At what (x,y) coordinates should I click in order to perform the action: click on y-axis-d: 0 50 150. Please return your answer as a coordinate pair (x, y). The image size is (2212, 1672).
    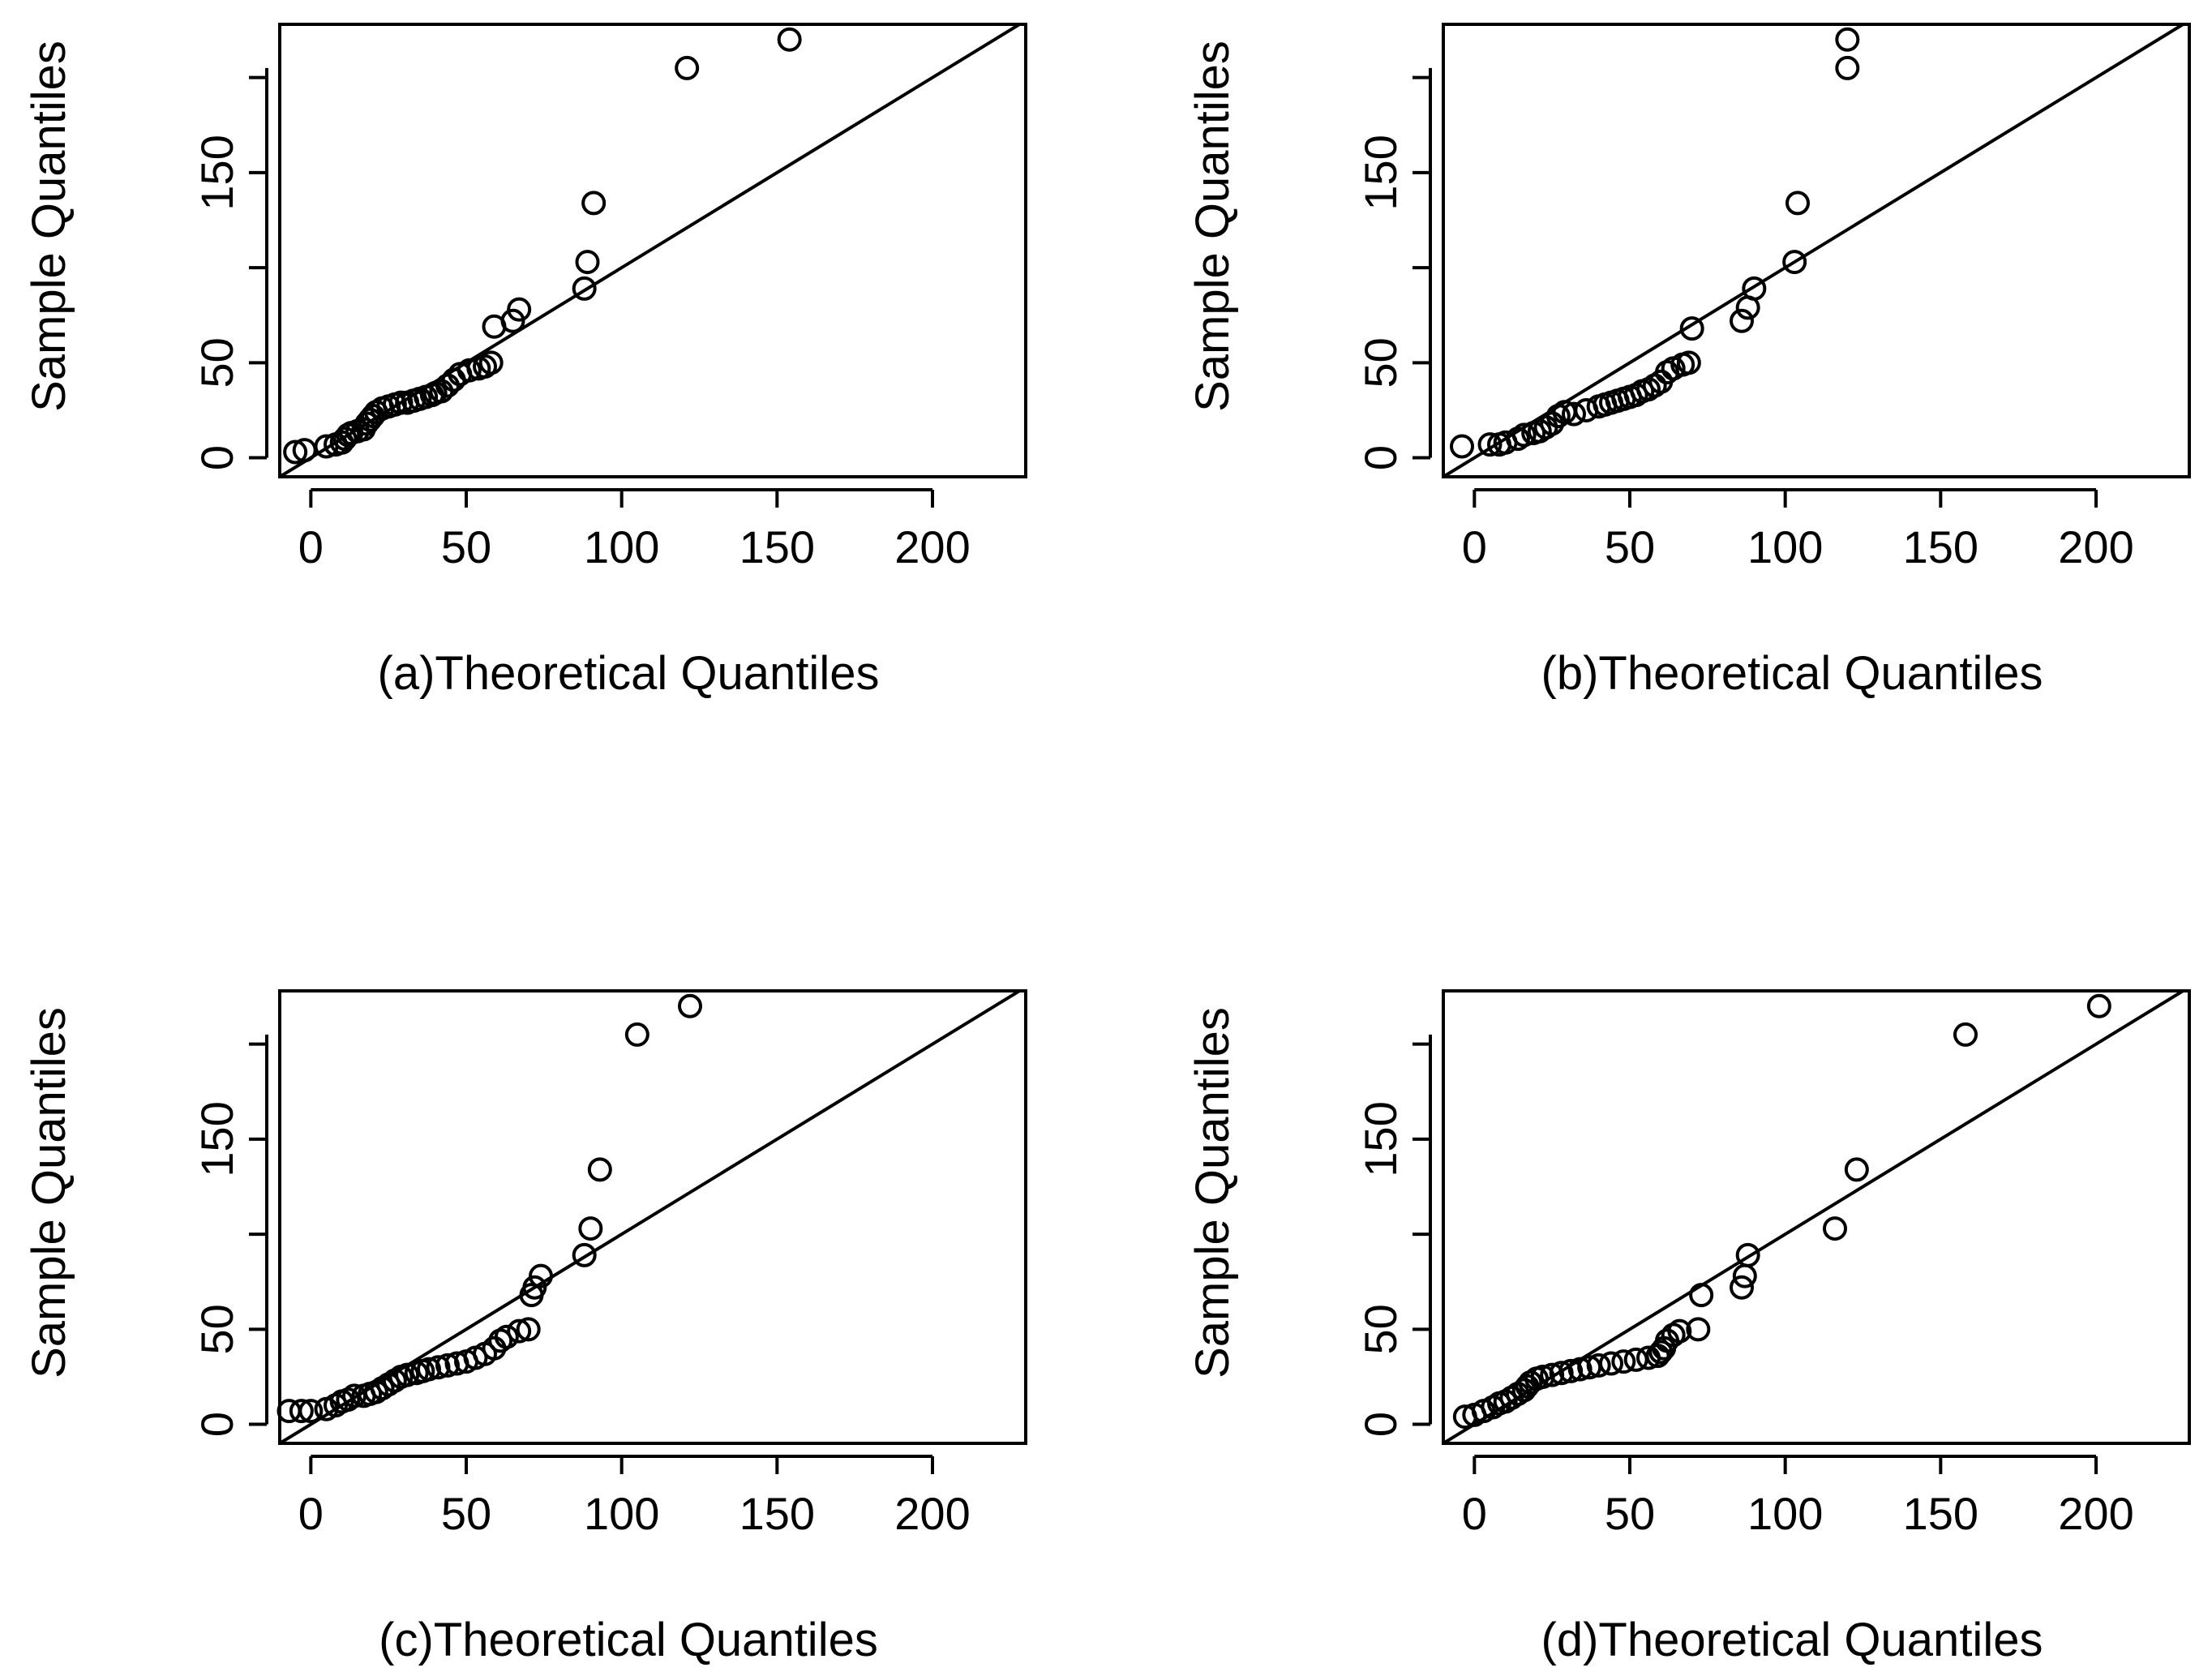
    Looking at the image, I should click on (1393, 1235).